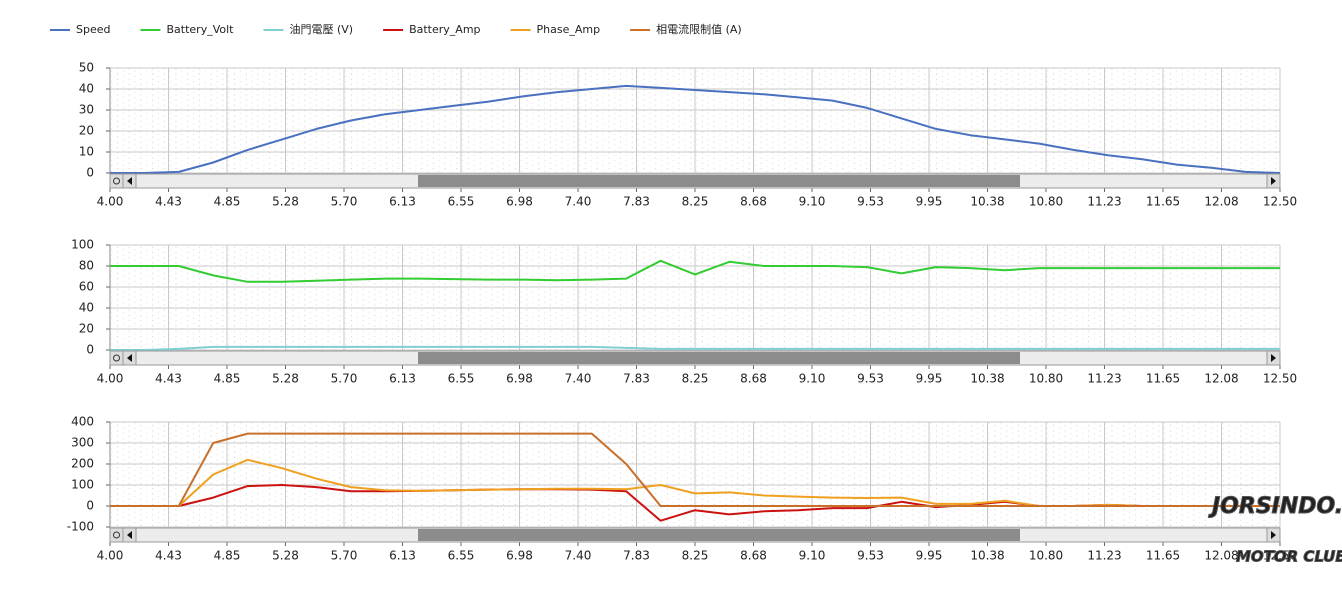 The width and height of the screenshot is (1342, 591). I want to click on watermark-club: MOTOR CLUB, so click(1289, 557).